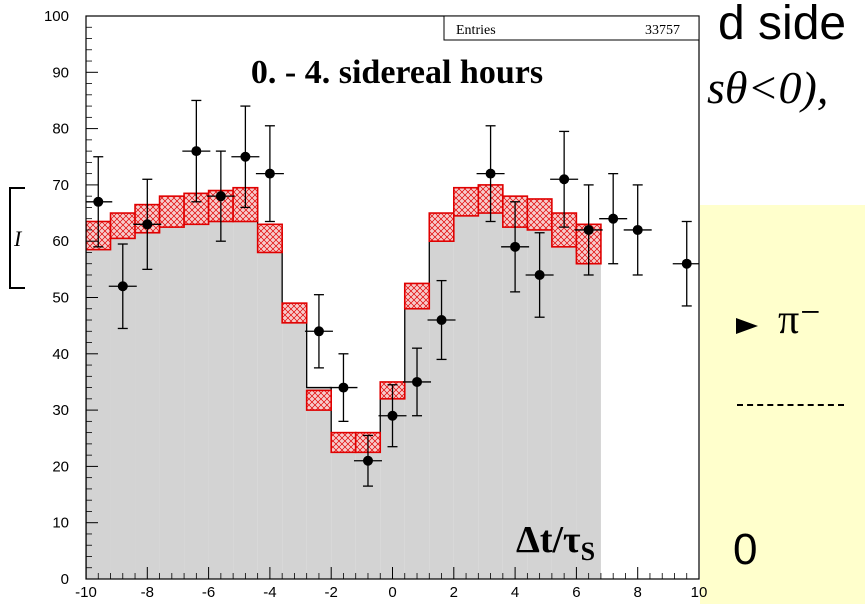 This screenshot has height=604, width=865. What do you see at coordinates (397, 72) in the screenshot?
I see `chart-title: 0. - 4. sidereal hours` at bounding box center [397, 72].